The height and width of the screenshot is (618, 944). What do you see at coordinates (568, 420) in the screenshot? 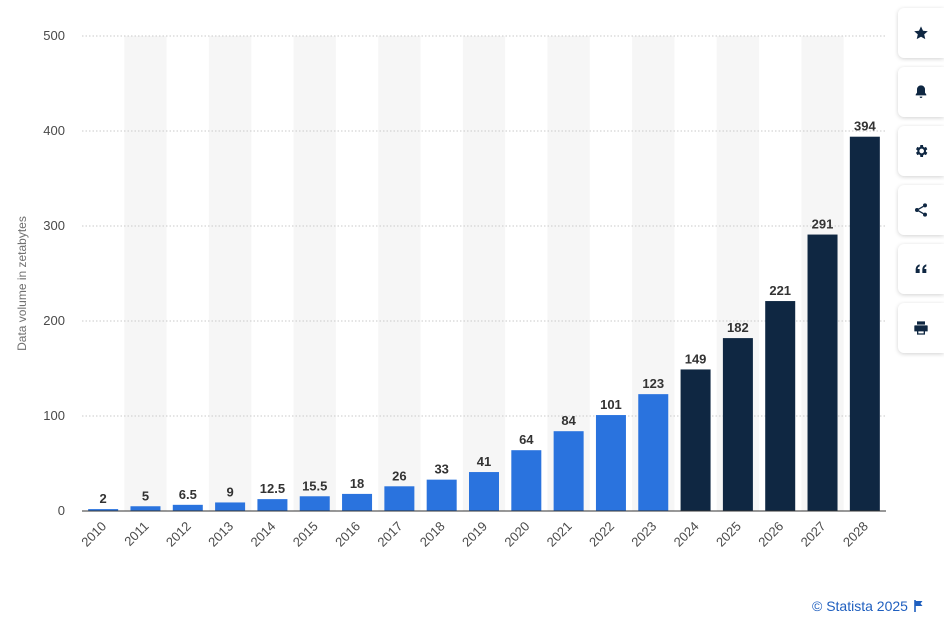
I see `bar-value-label: 84` at bounding box center [568, 420].